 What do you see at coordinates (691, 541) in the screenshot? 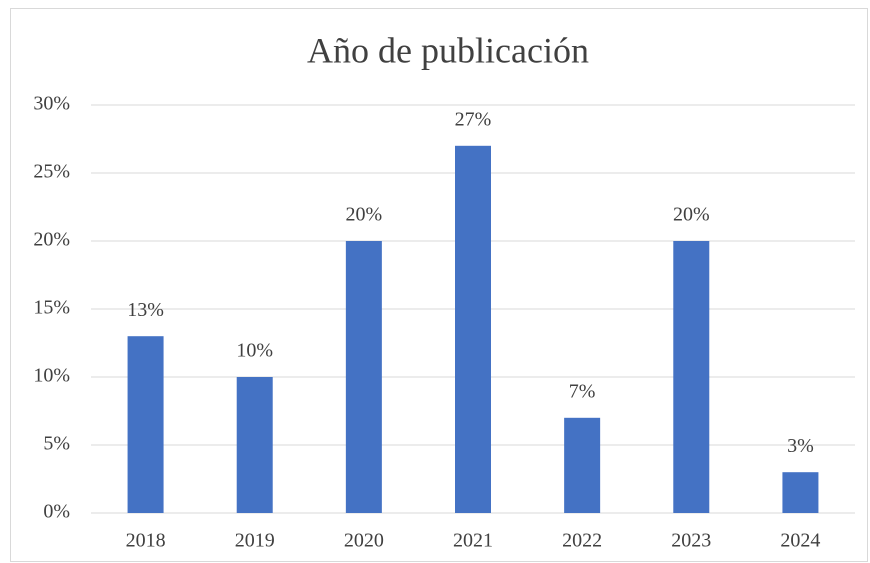
I see `x-tick-label: 2023` at bounding box center [691, 541].